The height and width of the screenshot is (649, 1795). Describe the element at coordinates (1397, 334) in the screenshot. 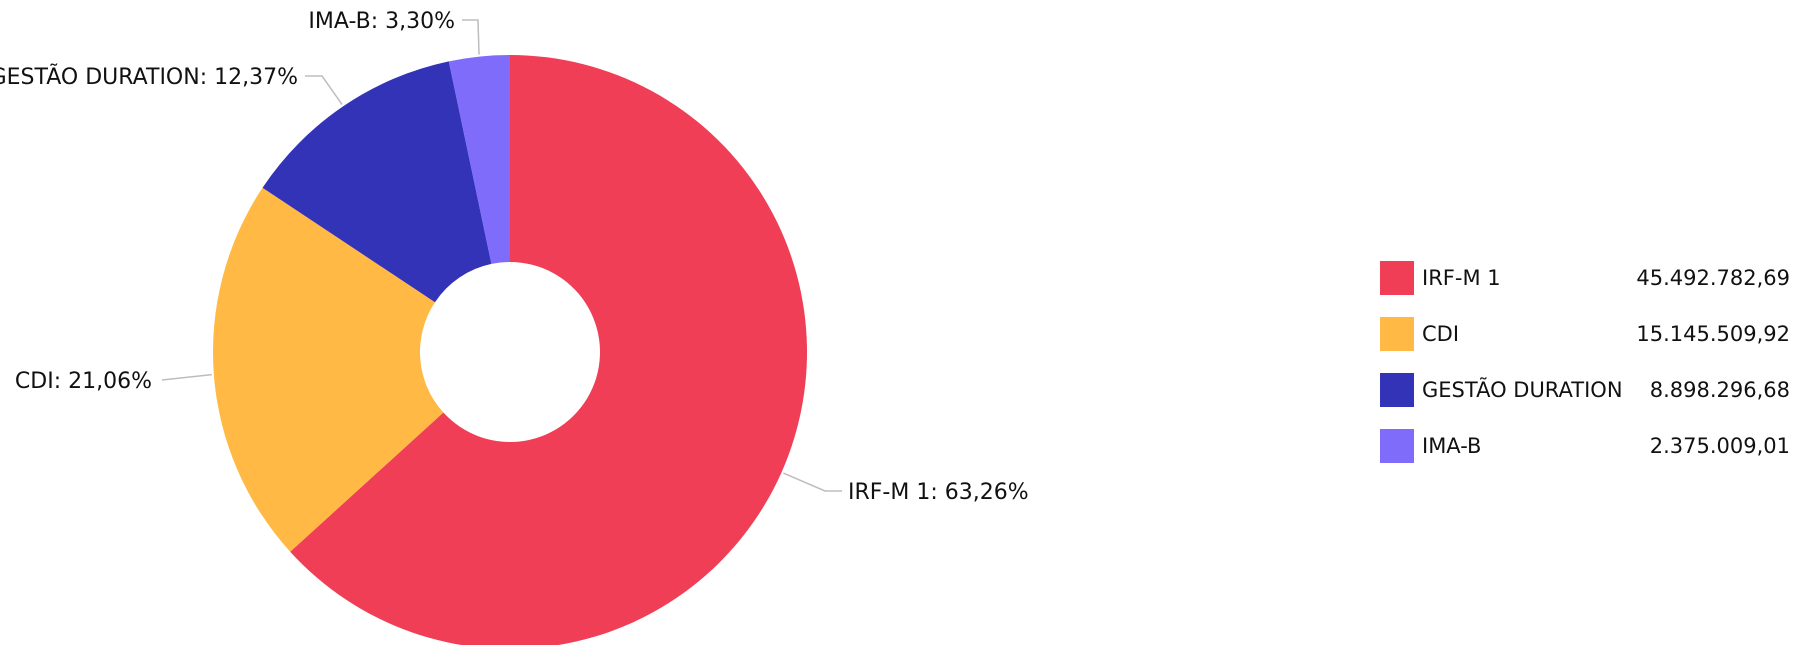

I see `legend-swatch-cdi` at that location.